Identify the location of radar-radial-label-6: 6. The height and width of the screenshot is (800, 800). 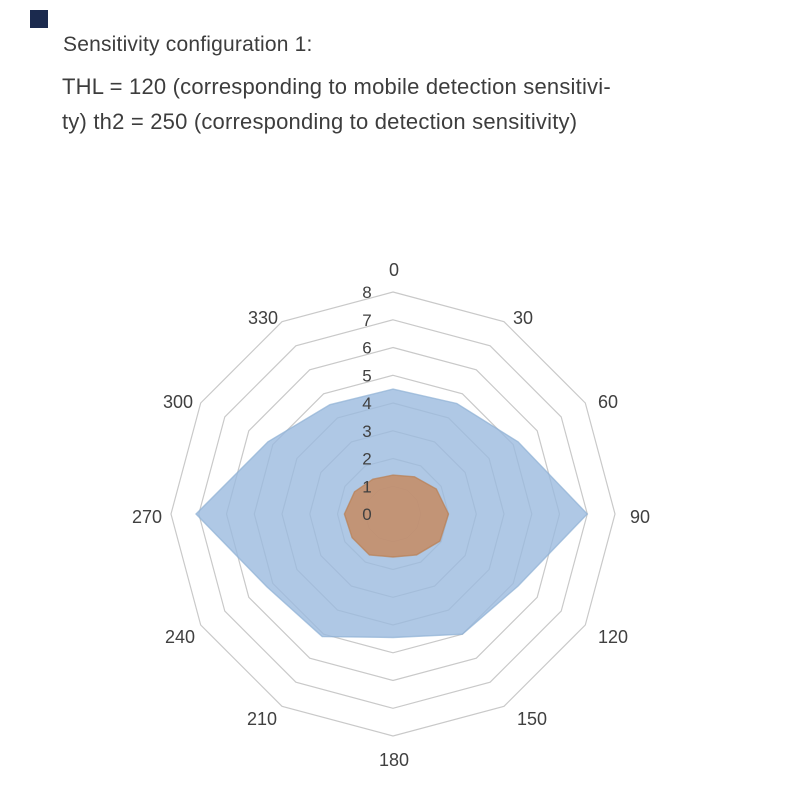
(366, 348).